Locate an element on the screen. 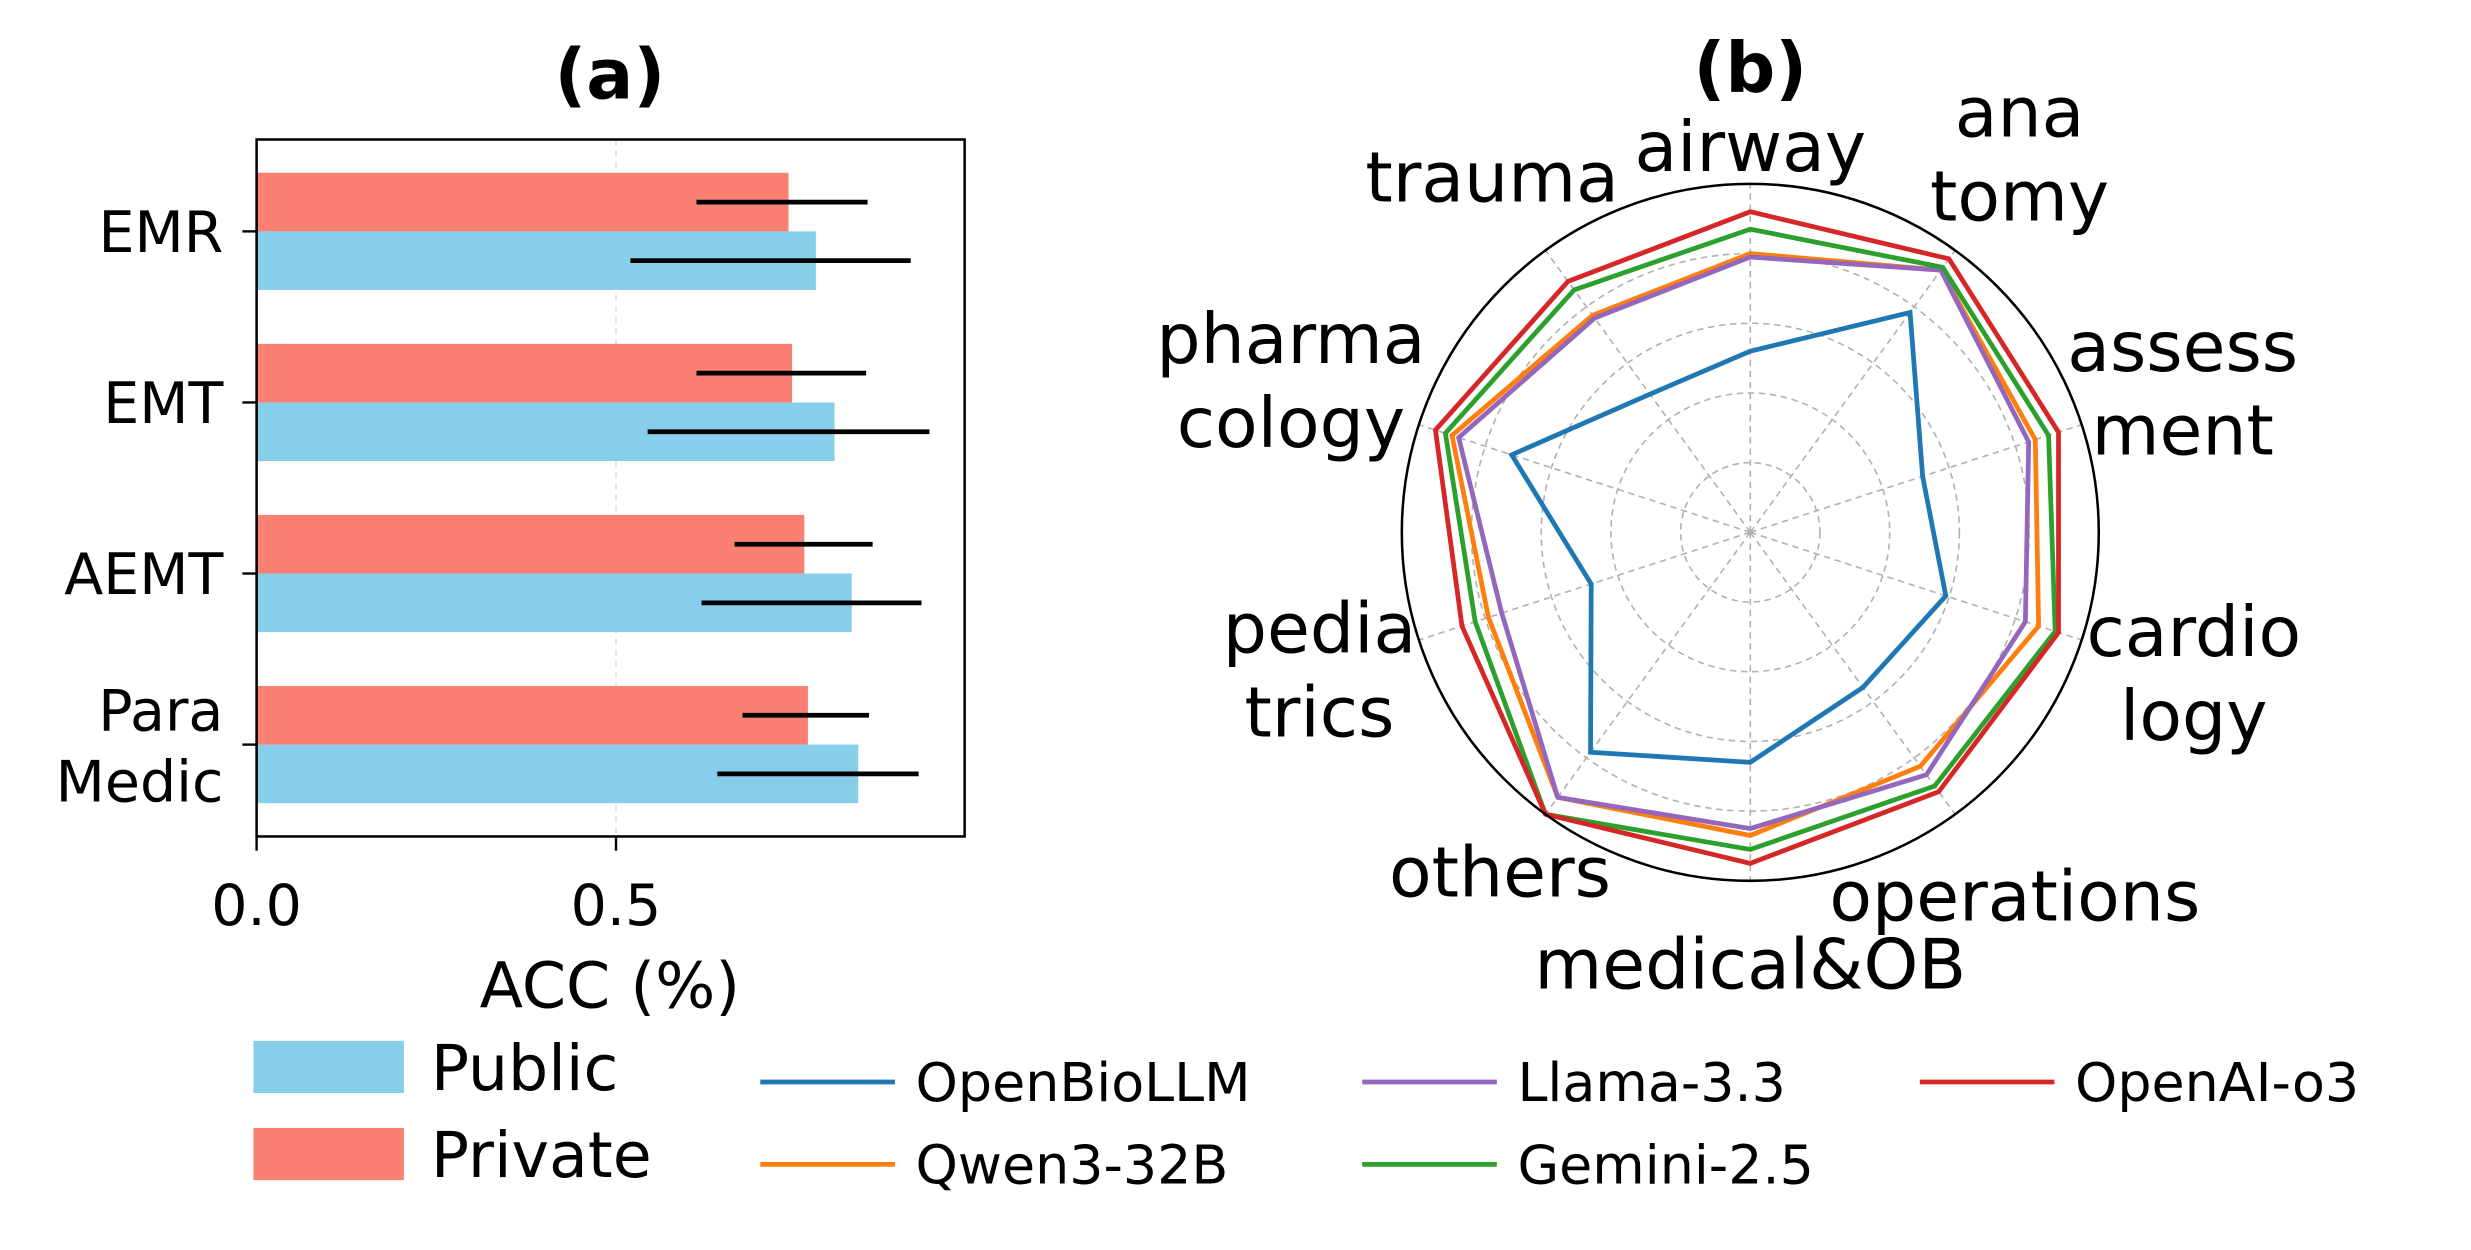 The width and height of the screenshot is (2471, 1250). radar-category-label: trauma is located at coordinates (1491, 177).